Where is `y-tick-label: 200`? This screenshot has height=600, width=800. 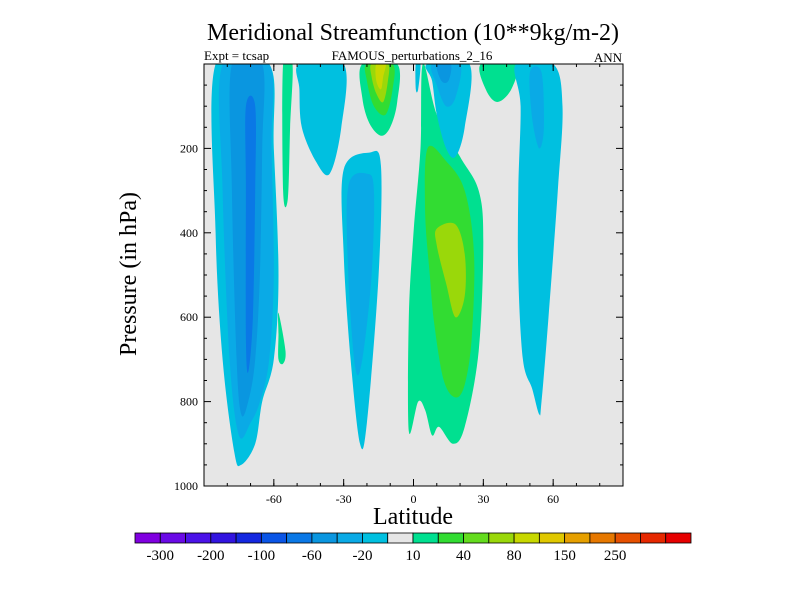 y-tick-label: 200 is located at coordinates (189, 148).